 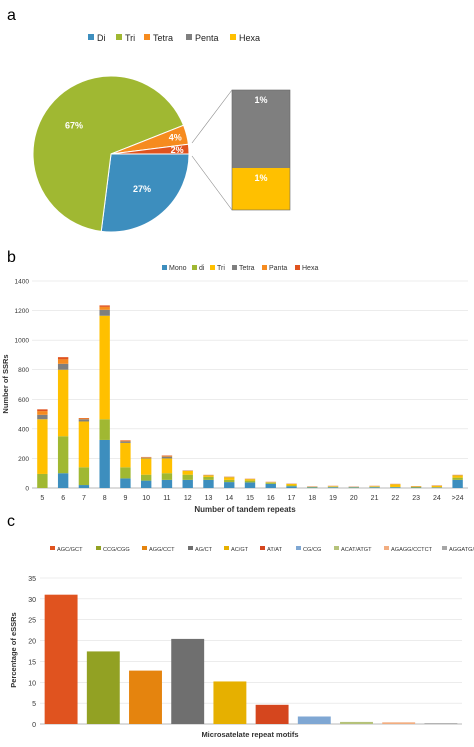 I want to click on x-tick-label: 23, so click(x=416, y=498).